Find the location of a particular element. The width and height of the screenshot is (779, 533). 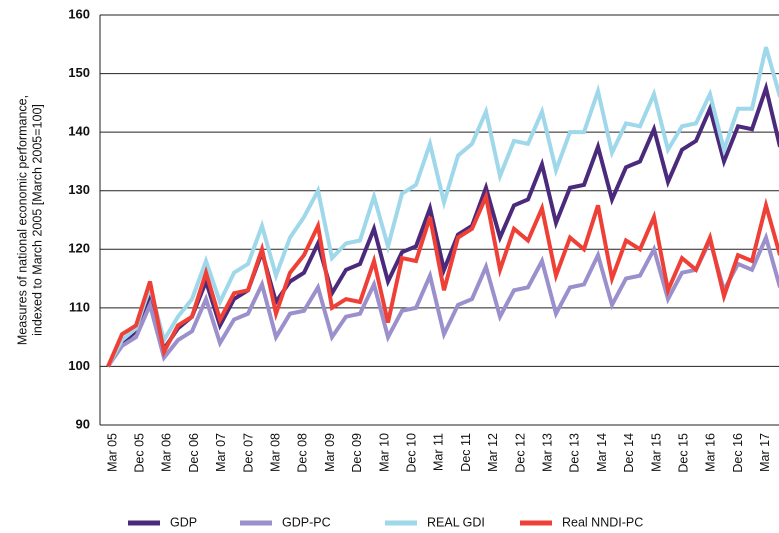

x-tick-label: Dec 14 is located at coordinates (629, 453).